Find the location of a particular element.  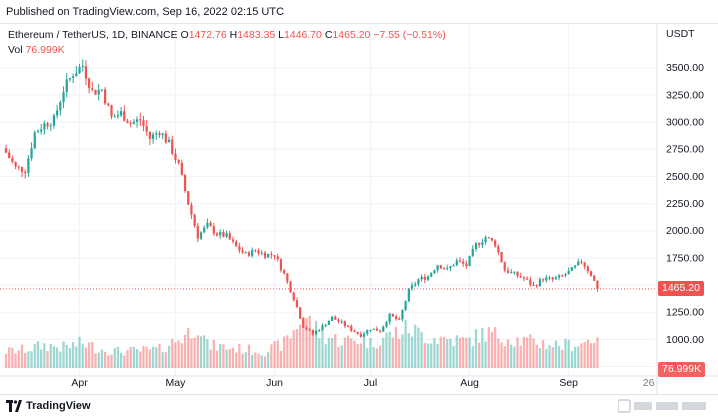

volume-key: Vol is located at coordinates (15, 50).